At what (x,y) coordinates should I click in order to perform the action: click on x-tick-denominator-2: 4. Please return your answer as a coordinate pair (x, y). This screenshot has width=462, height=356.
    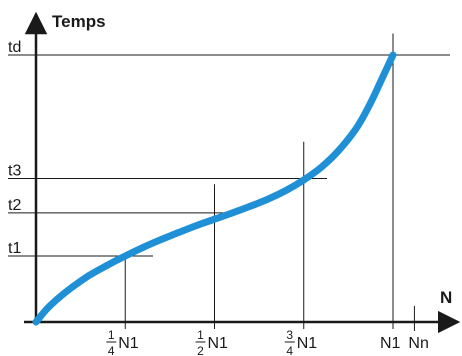
    Looking at the image, I should click on (289, 350).